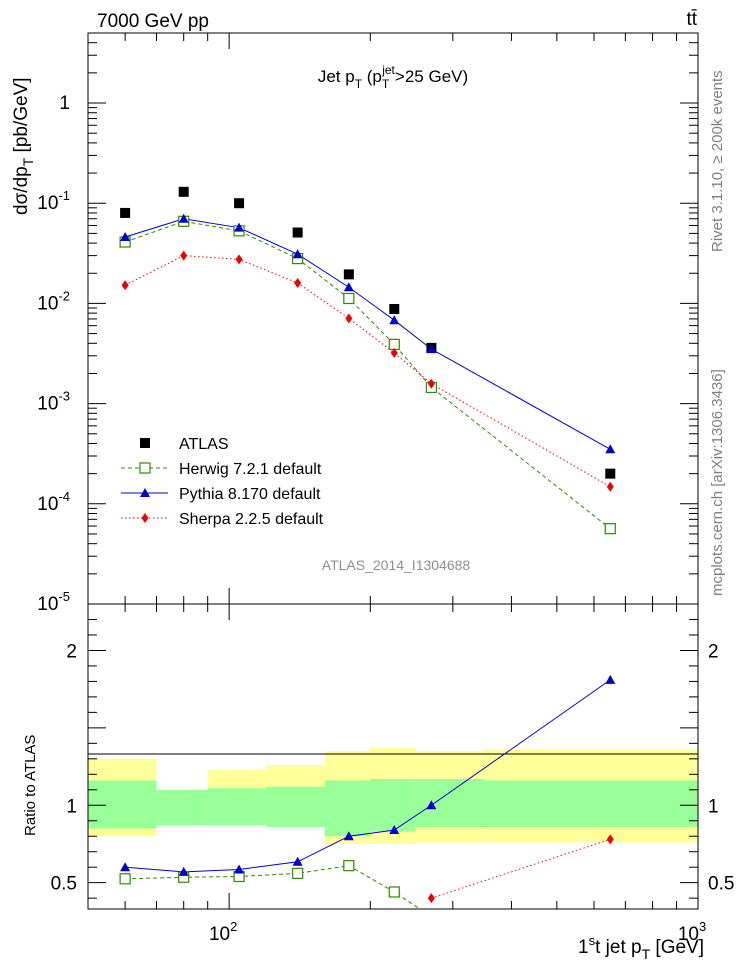  What do you see at coordinates (721, 884) in the screenshot?
I see `ratio-y-tick-label-right: 0.5` at bounding box center [721, 884].